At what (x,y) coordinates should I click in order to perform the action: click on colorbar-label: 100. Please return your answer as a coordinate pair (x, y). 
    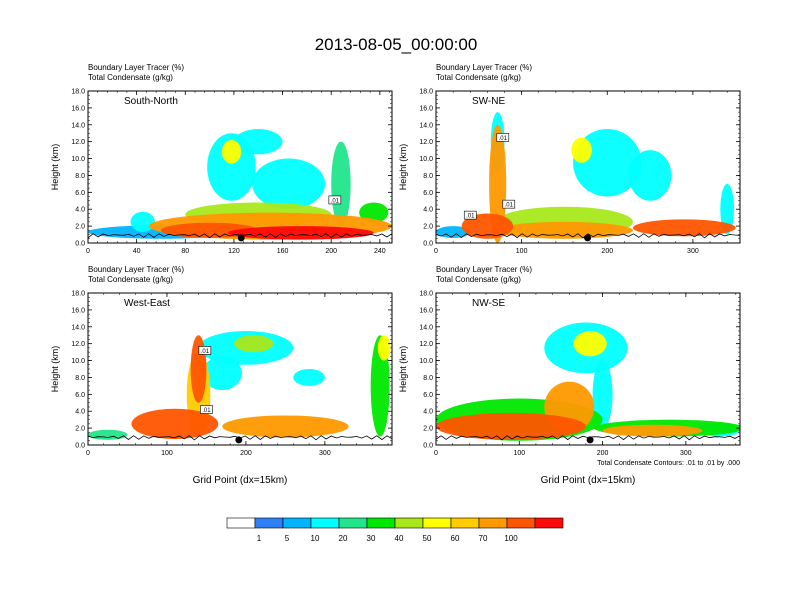
    Looking at the image, I should click on (511, 538).